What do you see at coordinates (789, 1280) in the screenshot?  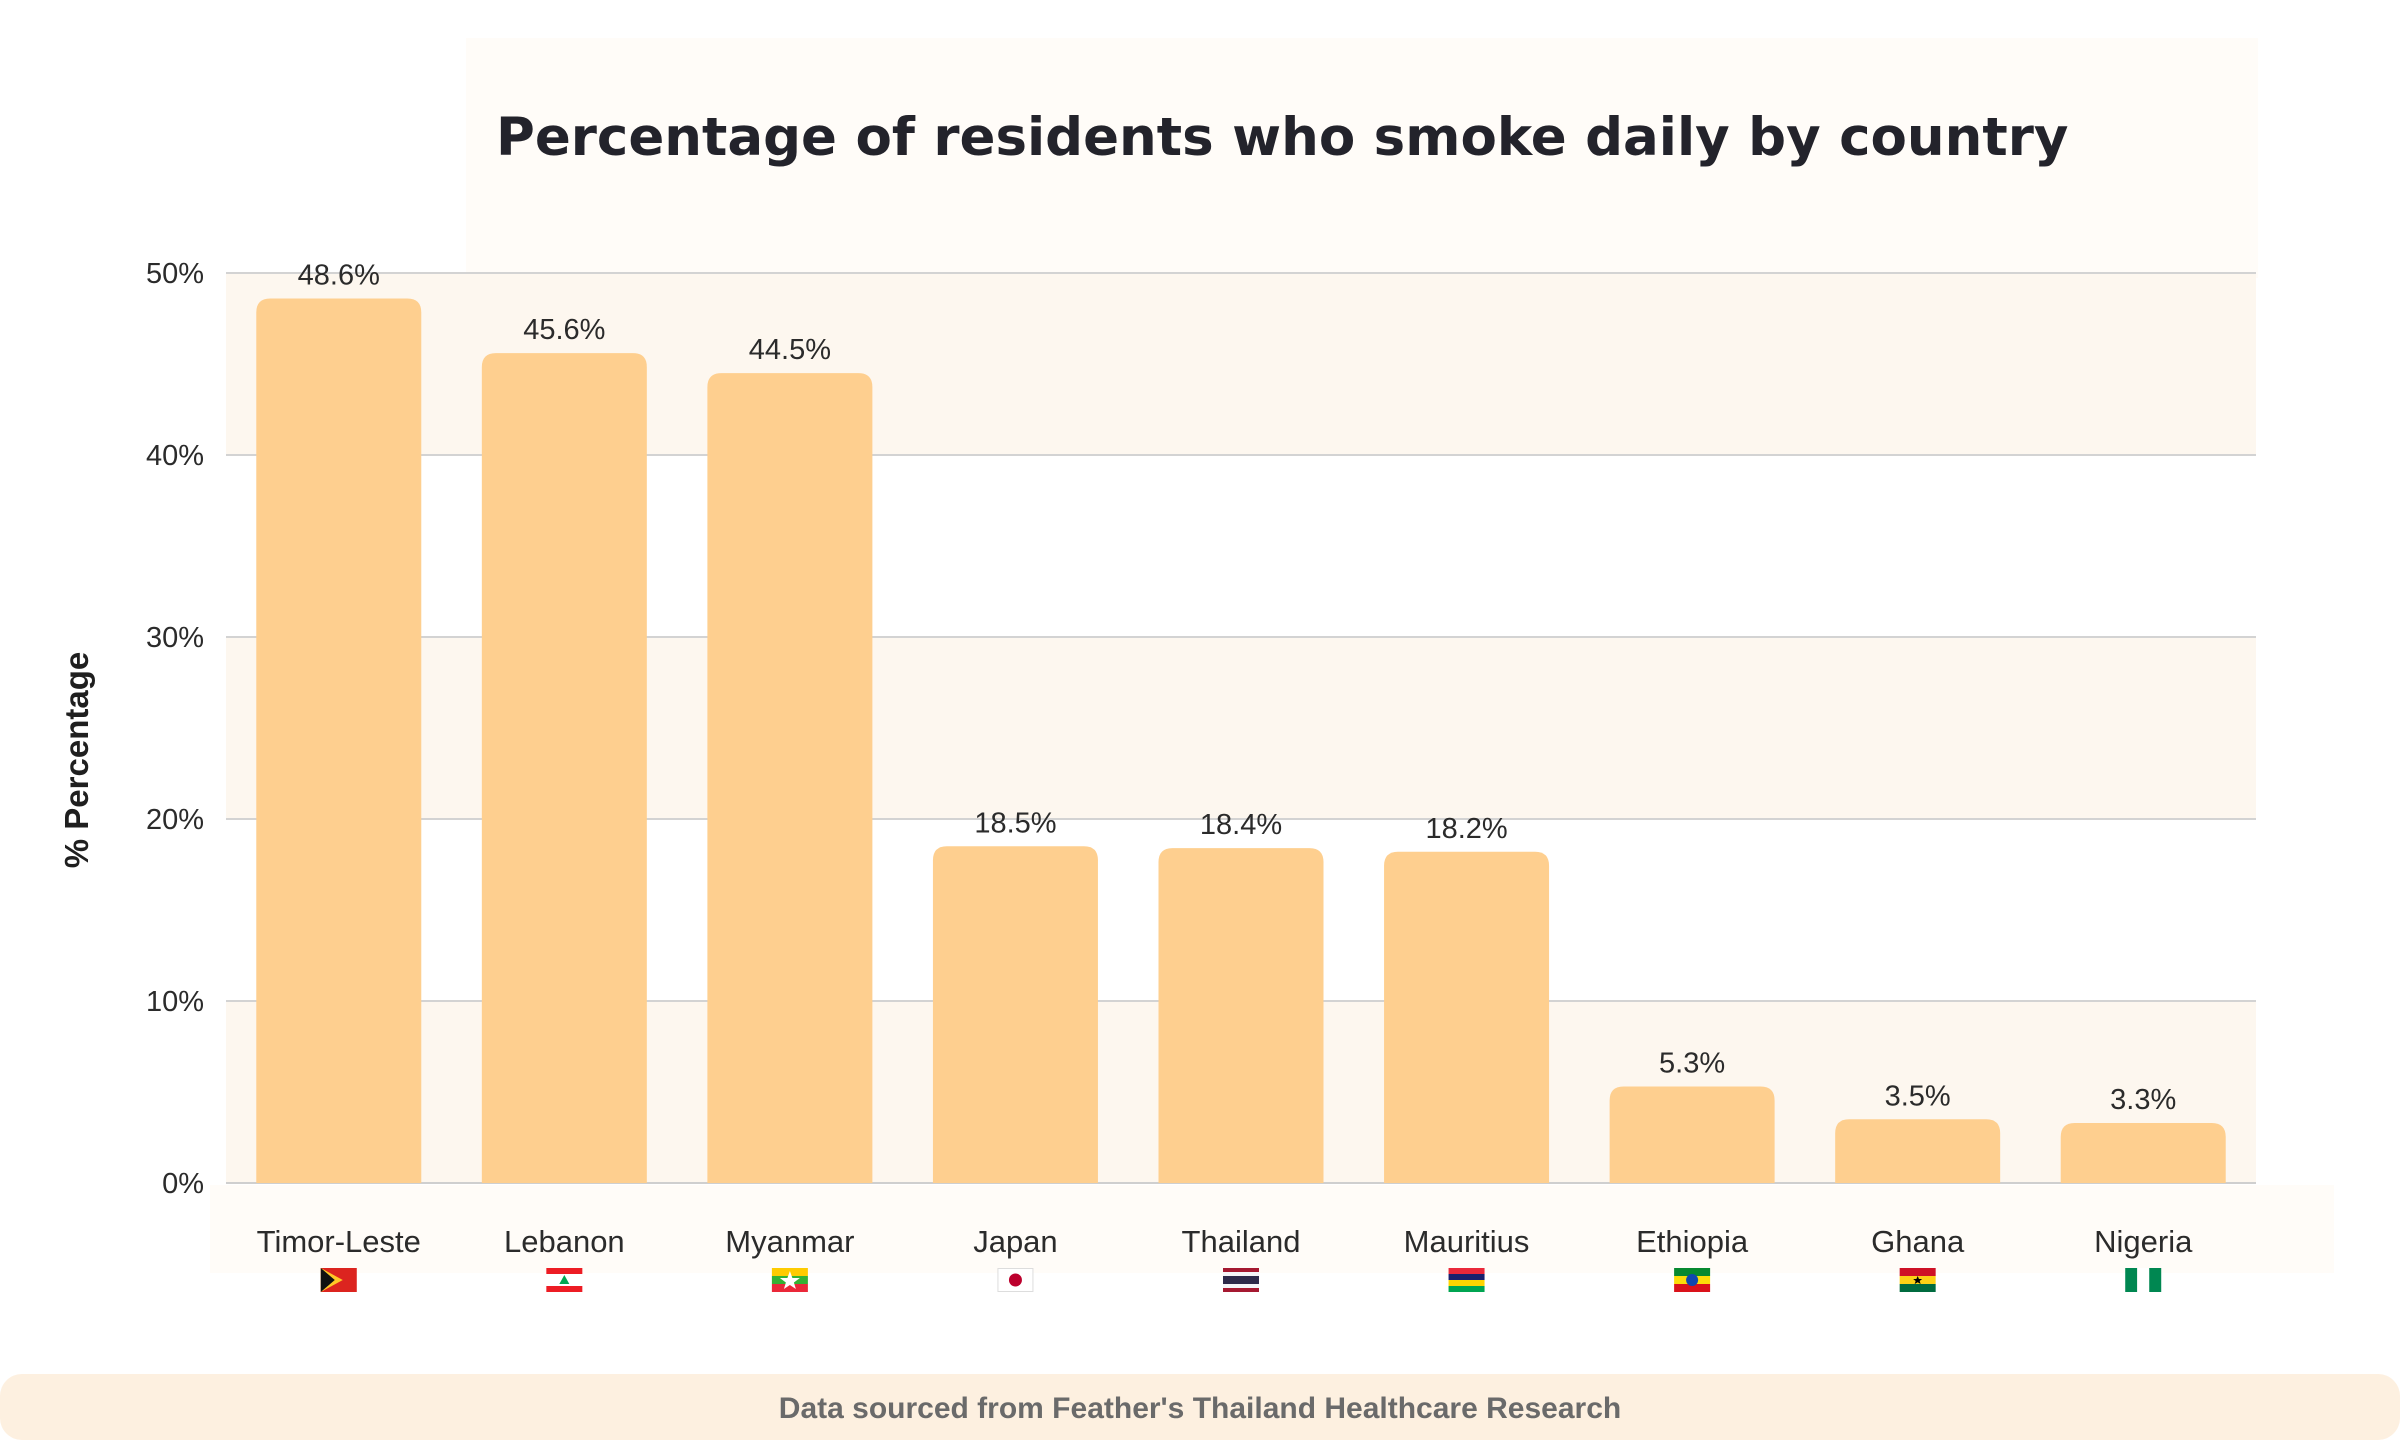 I see `myanmar-flag-icon` at bounding box center [789, 1280].